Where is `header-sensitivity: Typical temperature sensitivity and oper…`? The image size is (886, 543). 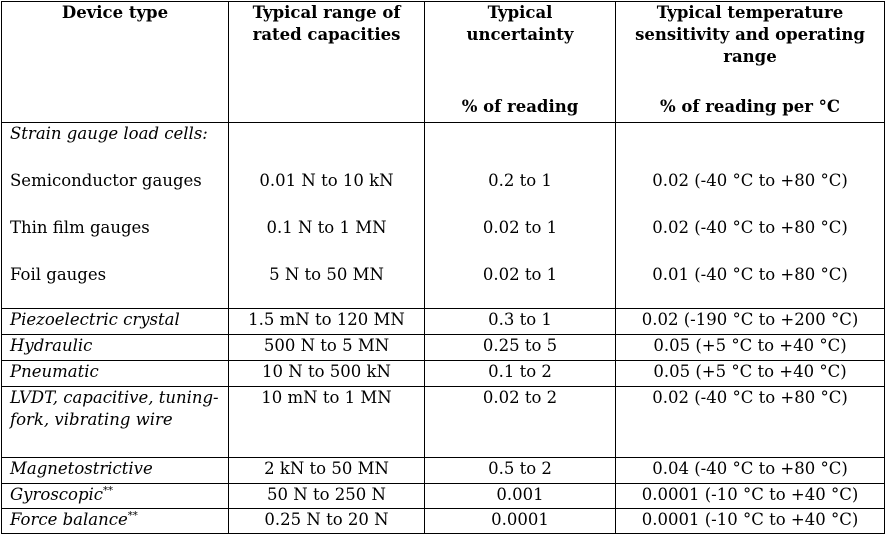
header-sensitivity: Typical temperature sensitivity and oper… is located at coordinates (750, 62).